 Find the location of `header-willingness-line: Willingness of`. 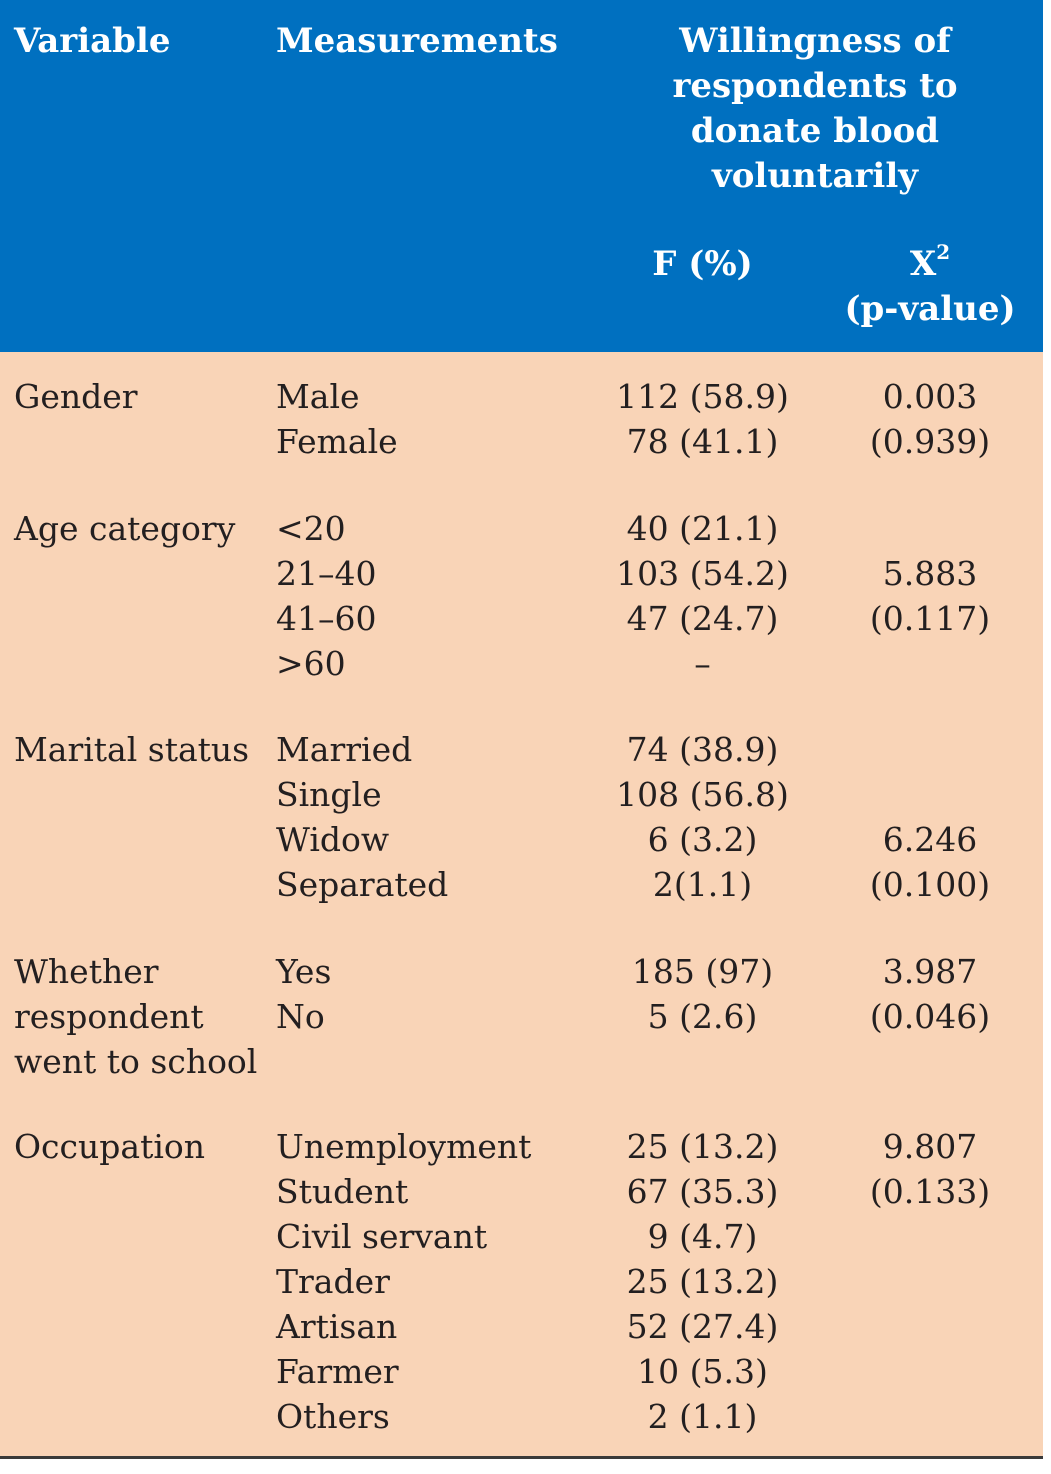

header-willingness-line: Willingness of is located at coordinates (815, 41).